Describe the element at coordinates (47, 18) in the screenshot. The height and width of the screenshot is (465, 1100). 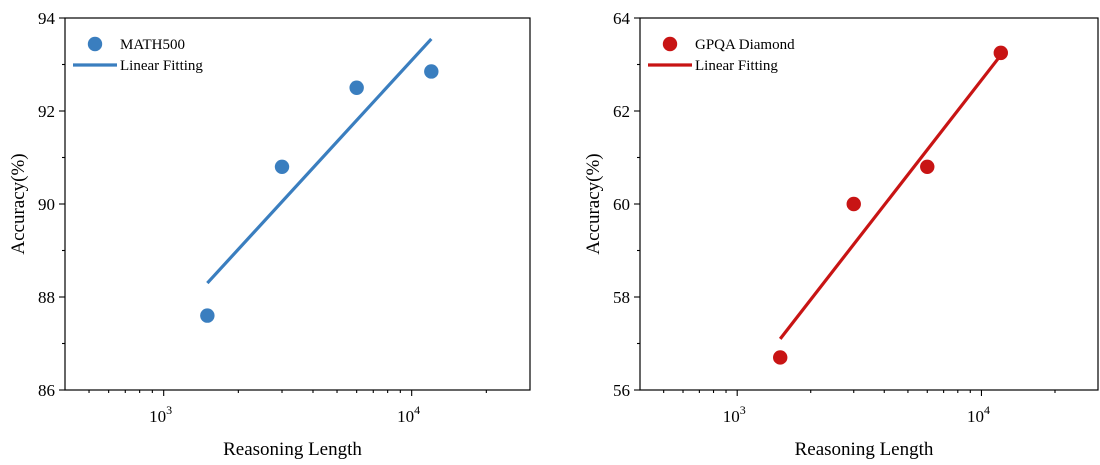
I see `y-tick-label: 94` at that location.